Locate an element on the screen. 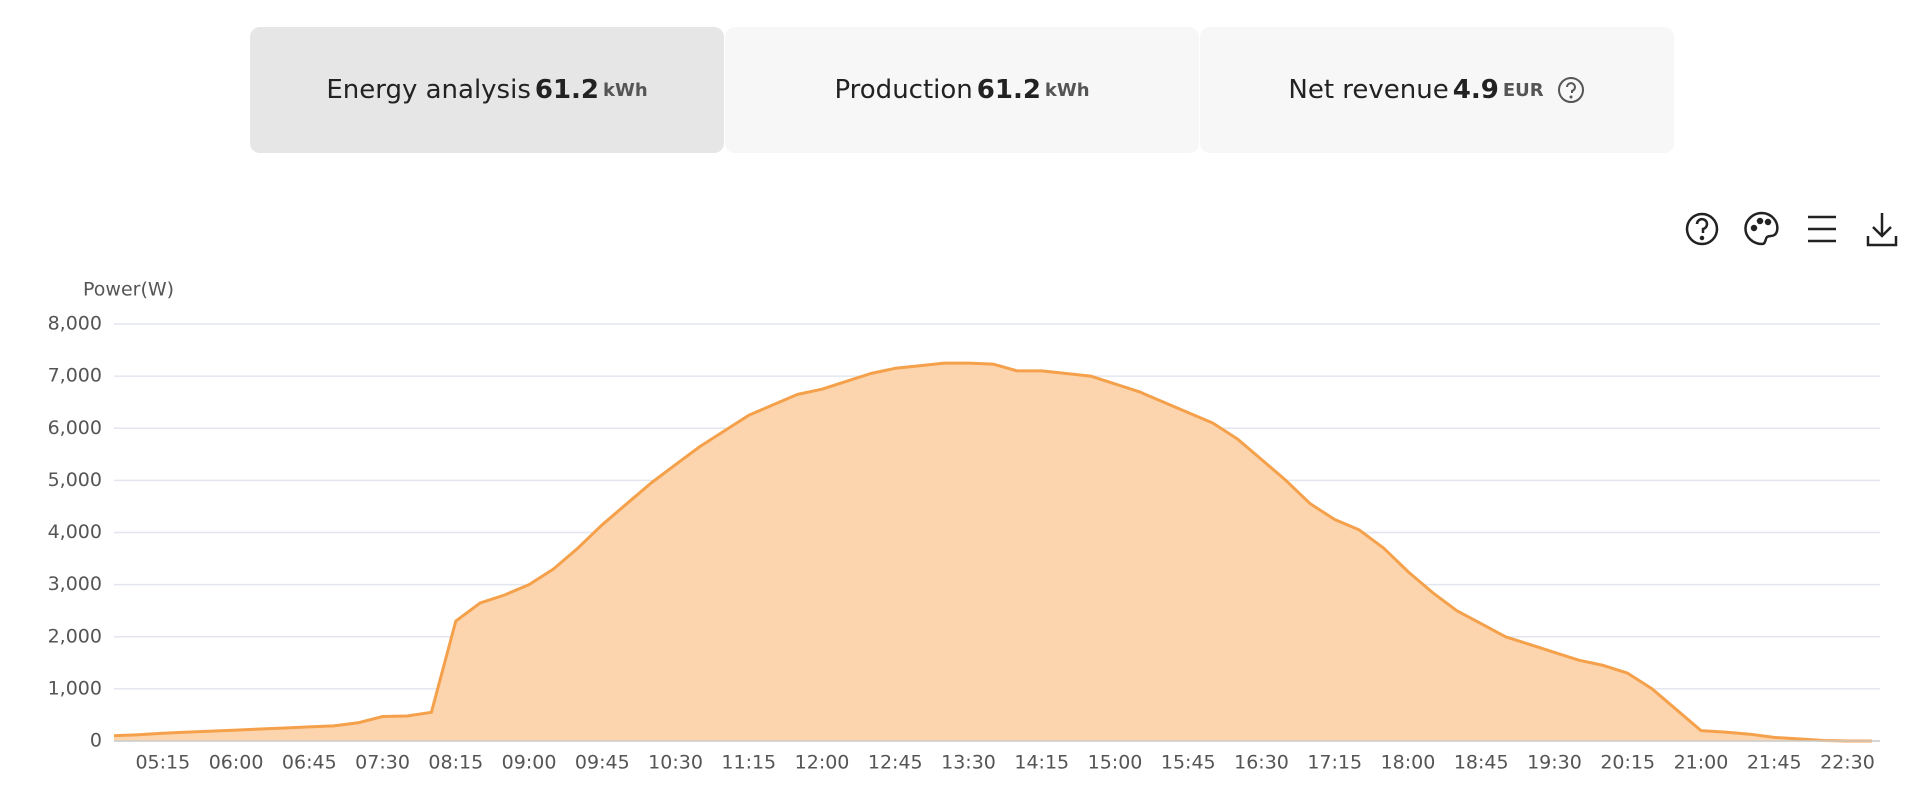  x-tick-label: 11:15 is located at coordinates (748, 763).